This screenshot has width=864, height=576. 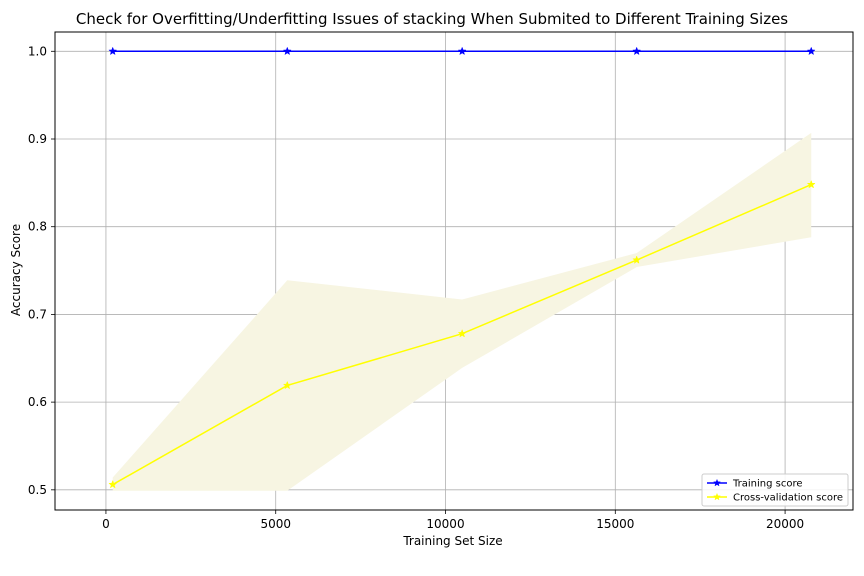 I want to click on x-tick-label: 15000, so click(x=615, y=524).